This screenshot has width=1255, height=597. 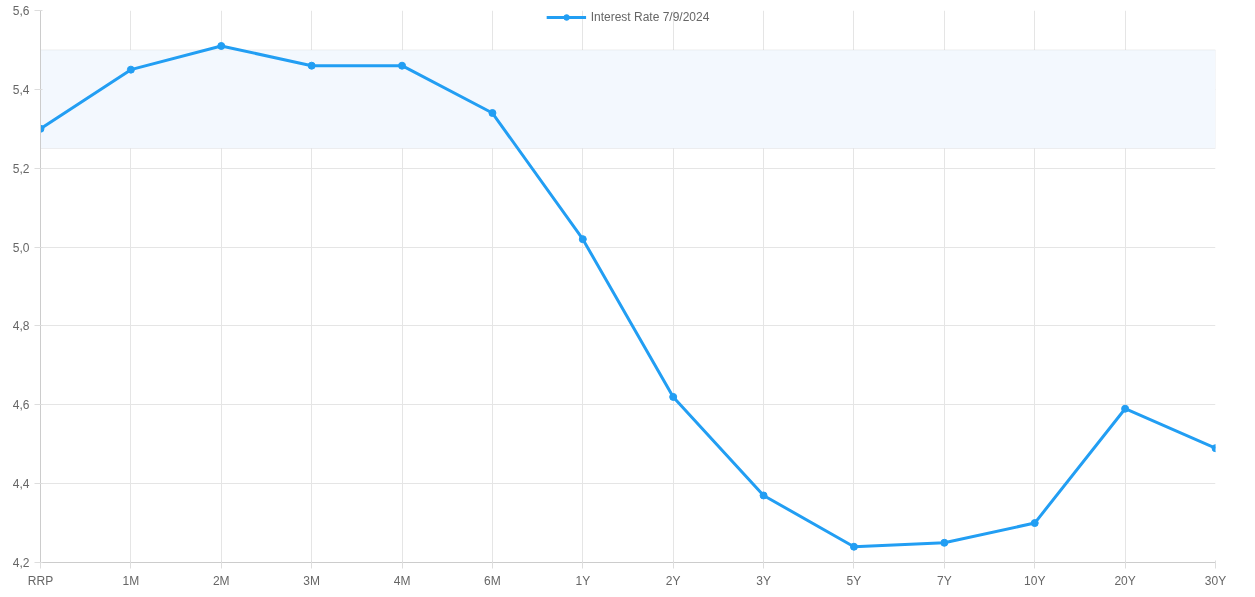 What do you see at coordinates (650, 17) in the screenshot?
I see `legend-label: Interest Rate 7/9/2024` at bounding box center [650, 17].